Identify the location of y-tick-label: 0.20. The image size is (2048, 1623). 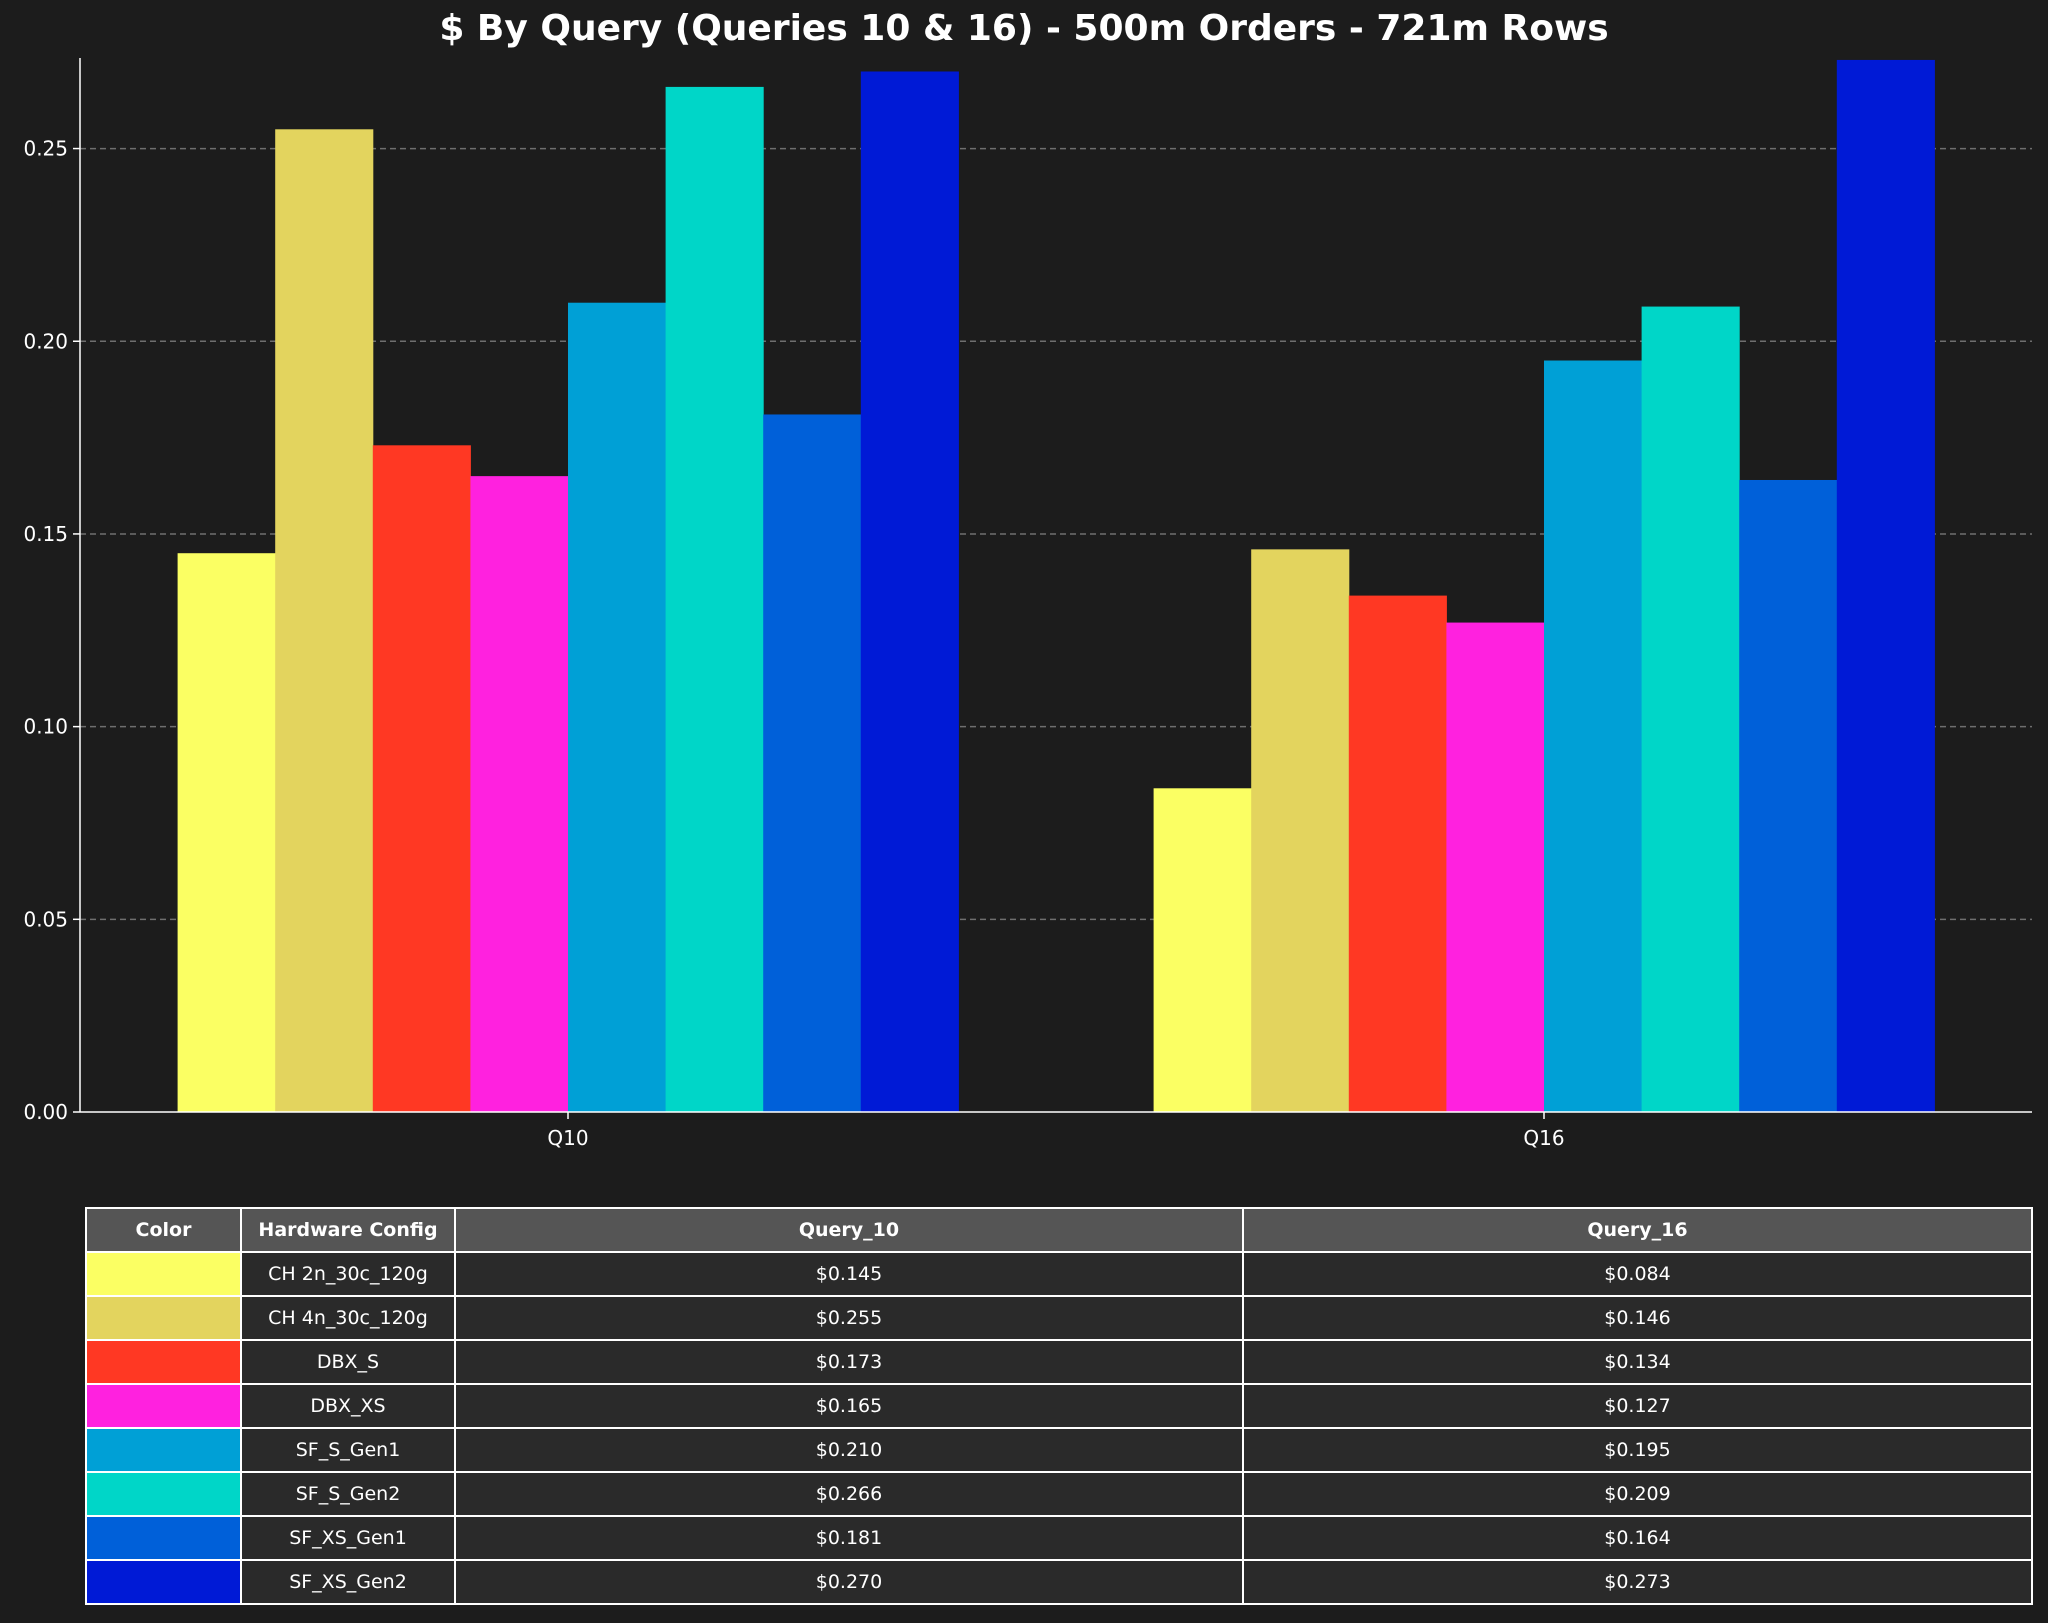
(45, 341).